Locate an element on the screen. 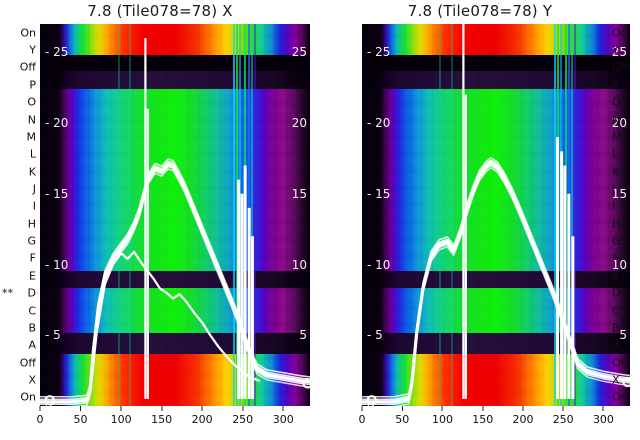  trace-line is located at coordinates (175, 321).